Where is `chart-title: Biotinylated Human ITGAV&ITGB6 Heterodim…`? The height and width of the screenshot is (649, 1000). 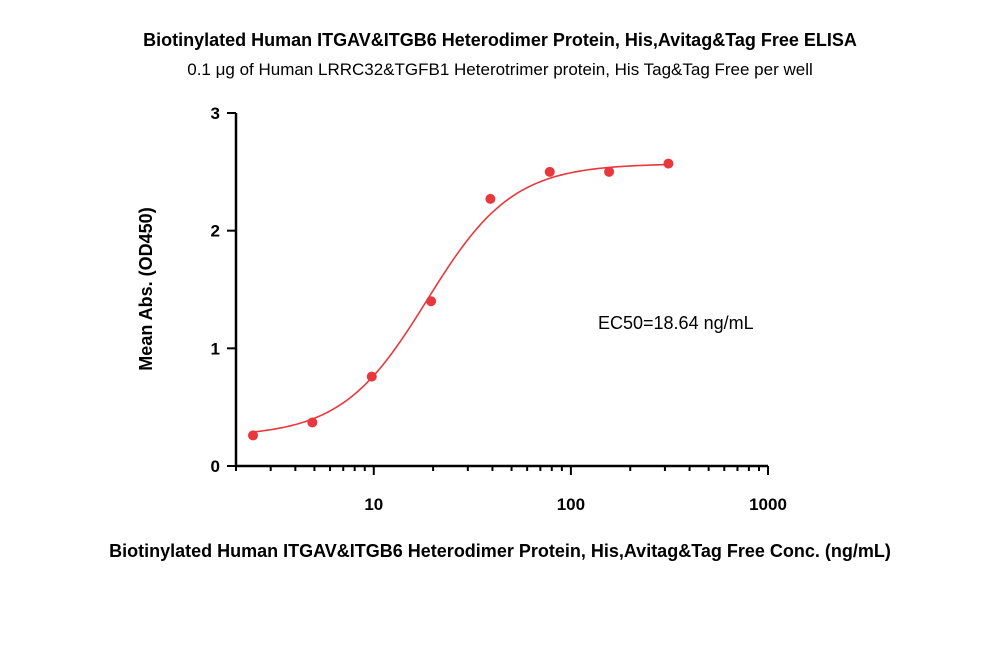
chart-title: Biotinylated Human ITGAV&ITGB6 Heterodim… is located at coordinates (500, 40).